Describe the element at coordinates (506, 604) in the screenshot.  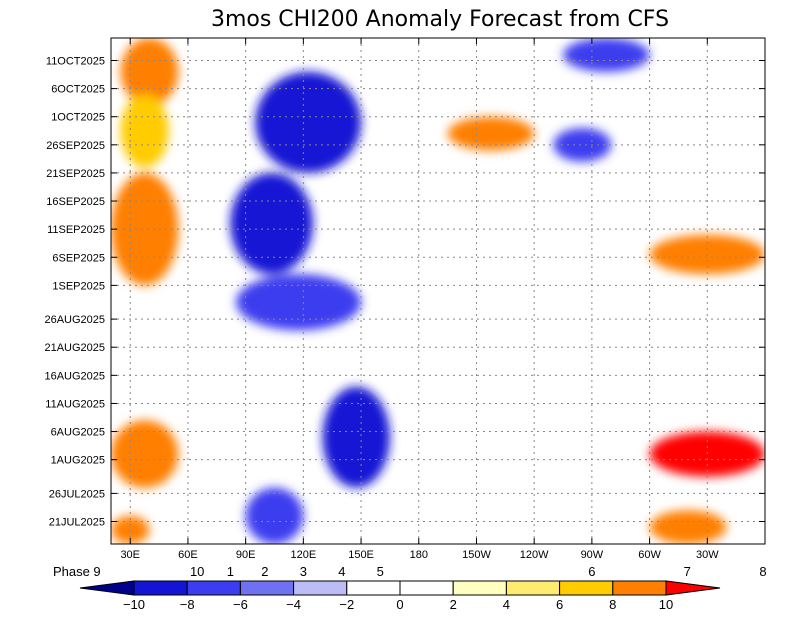
I see `colorbar-tick-label: 4` at that location.